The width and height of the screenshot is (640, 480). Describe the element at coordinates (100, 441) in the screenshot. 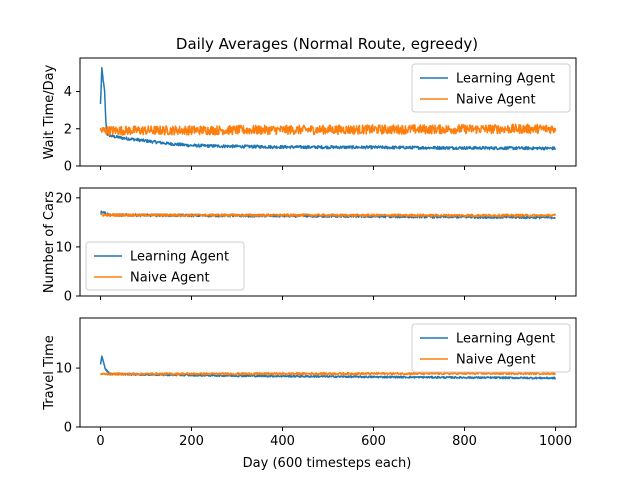

I see `x-tick-label: 0` at that location.